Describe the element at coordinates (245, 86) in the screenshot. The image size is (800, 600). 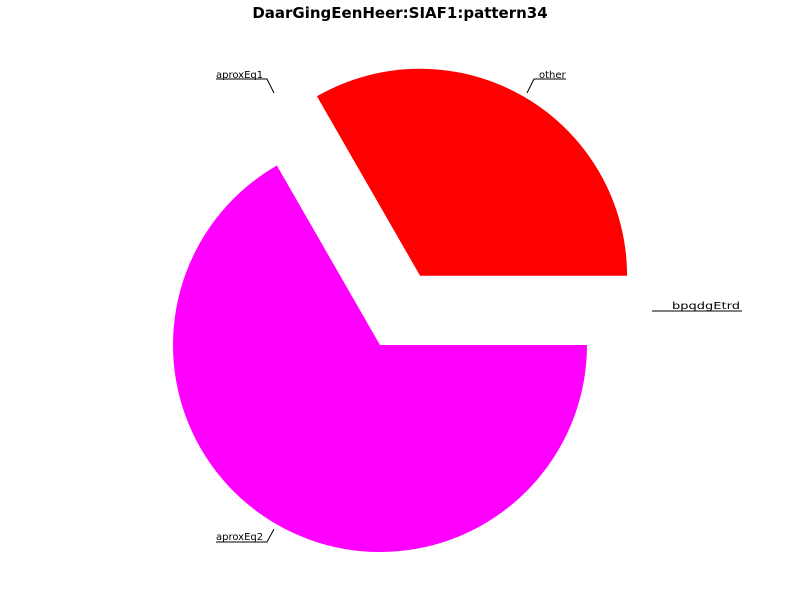
I see `leader-line-aproxeq1` at that location.